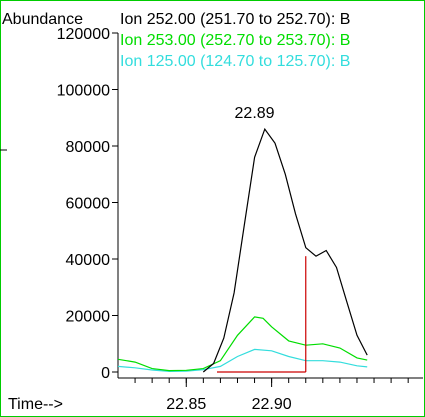  Describe the element at coordinates (88, 204) in the screenshot. I see `y-tick-label: 60000` at that location.